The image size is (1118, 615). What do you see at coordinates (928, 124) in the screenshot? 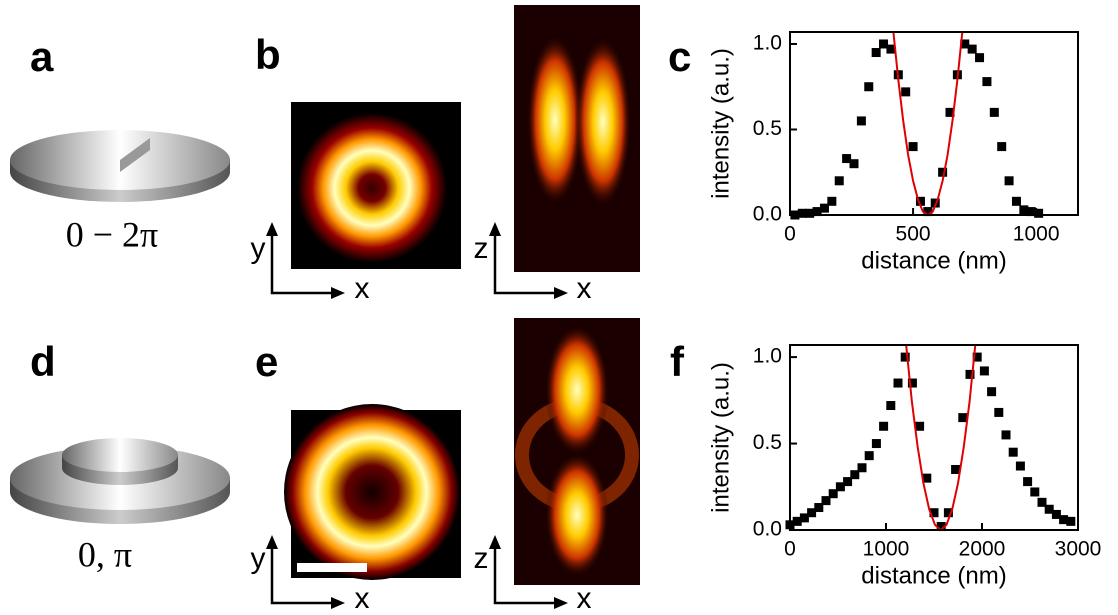
I see `fit-curve` at bounding box center [928, 124].